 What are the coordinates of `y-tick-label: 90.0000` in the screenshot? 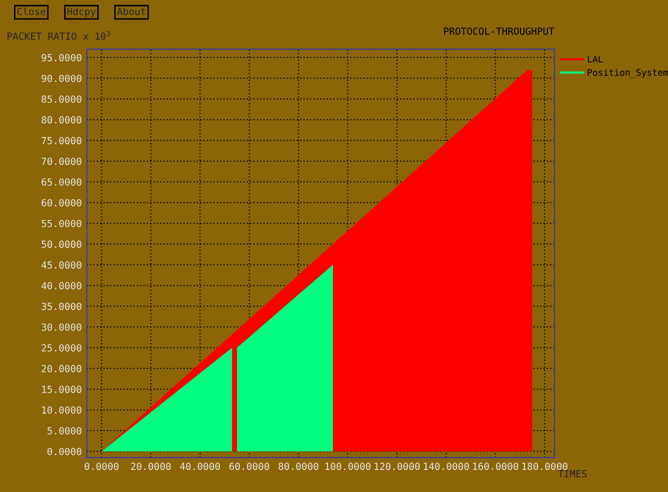 It's located at (62, 78).